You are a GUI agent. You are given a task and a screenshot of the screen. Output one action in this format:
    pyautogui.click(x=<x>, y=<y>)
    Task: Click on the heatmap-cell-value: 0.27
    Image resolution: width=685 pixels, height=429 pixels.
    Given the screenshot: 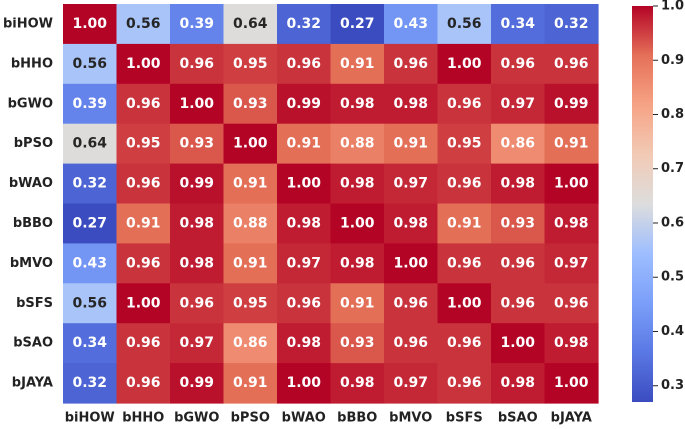 What is the action you would take?
    pyautogui.click(x=357, y=24)
    